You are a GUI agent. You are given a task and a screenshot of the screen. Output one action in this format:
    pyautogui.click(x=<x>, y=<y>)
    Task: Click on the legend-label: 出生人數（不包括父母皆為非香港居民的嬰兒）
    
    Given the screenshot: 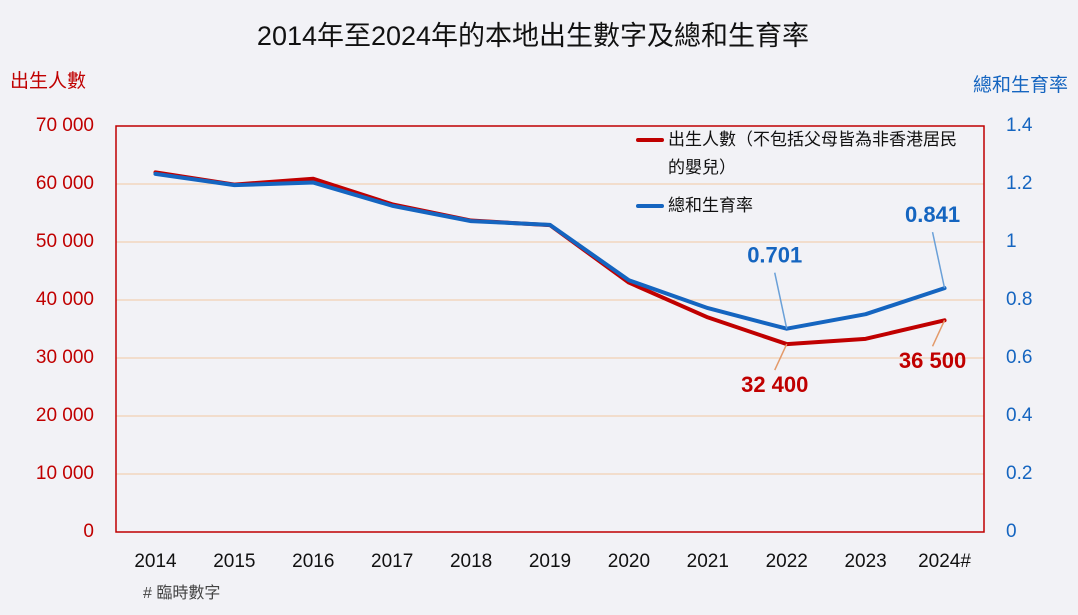 What is the action you would take?
    pyautogui.click(x=812, y=153)
    